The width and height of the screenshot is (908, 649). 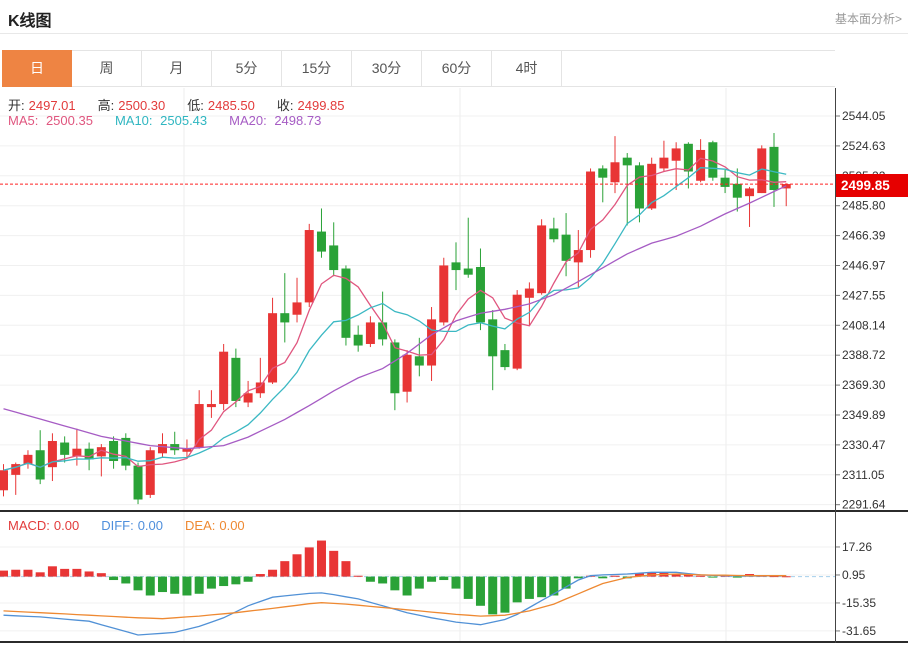 I want to click on legend-value: 2505.43, so click(x=182, y=120).